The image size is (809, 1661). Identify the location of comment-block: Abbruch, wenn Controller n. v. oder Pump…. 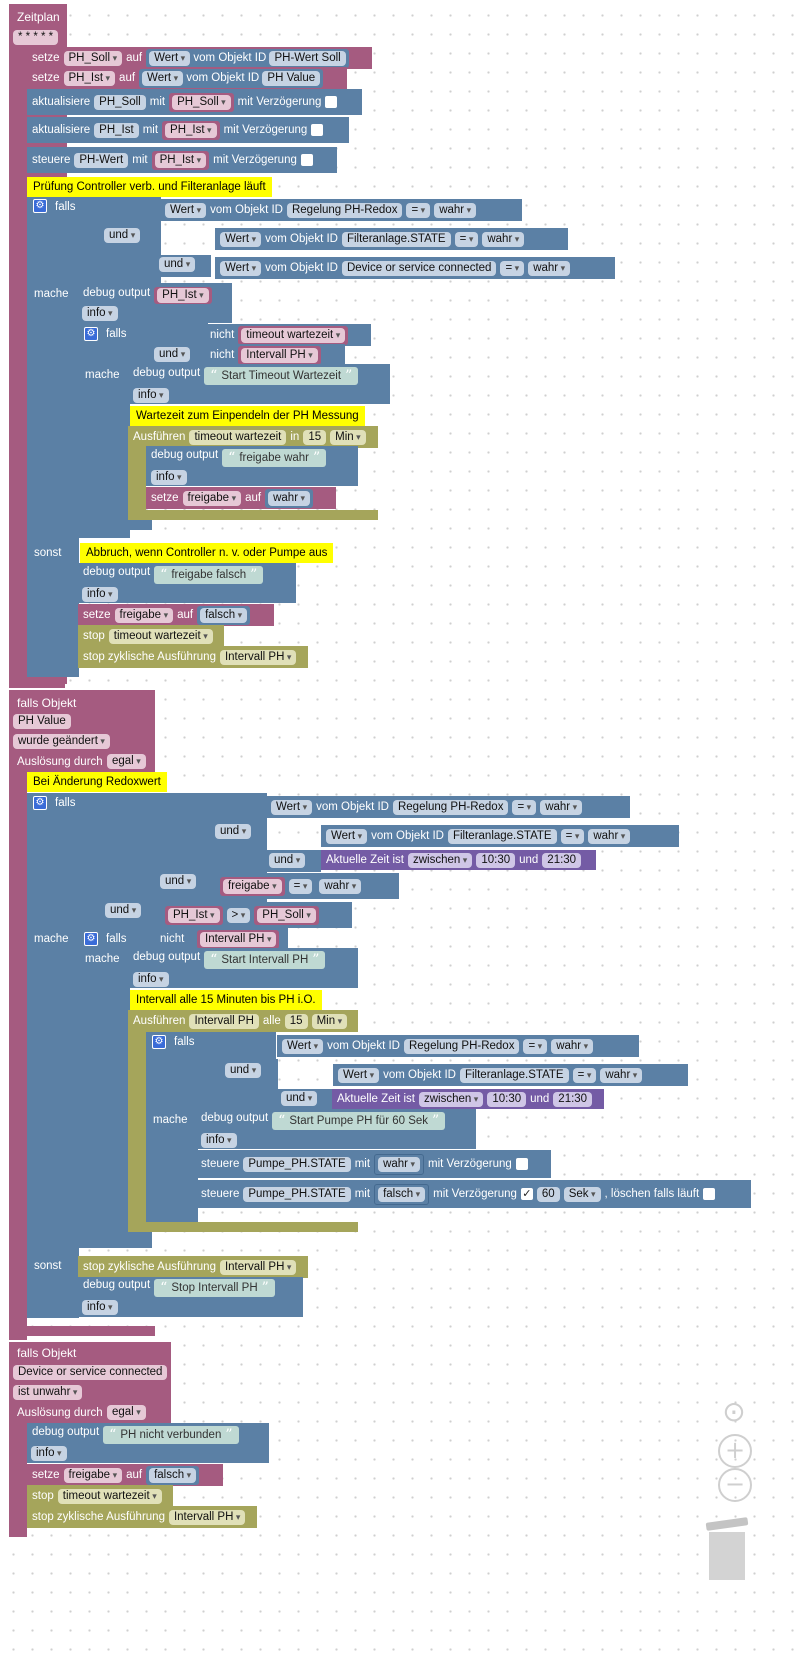
(207, 553).